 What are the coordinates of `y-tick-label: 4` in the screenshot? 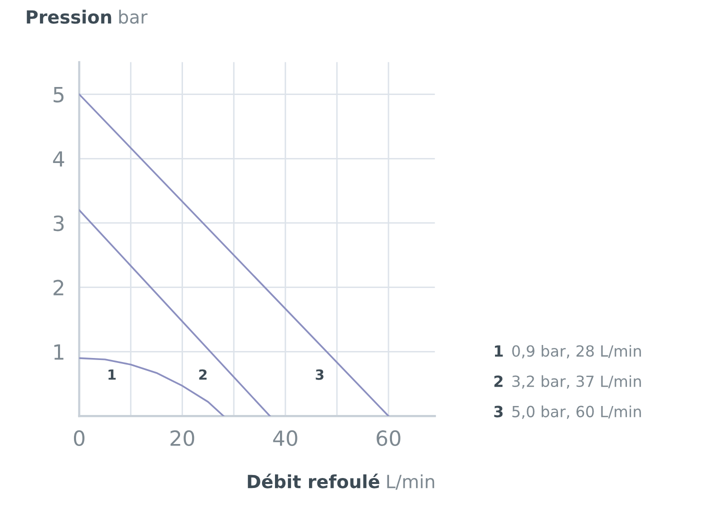 It's located at (58, 159).